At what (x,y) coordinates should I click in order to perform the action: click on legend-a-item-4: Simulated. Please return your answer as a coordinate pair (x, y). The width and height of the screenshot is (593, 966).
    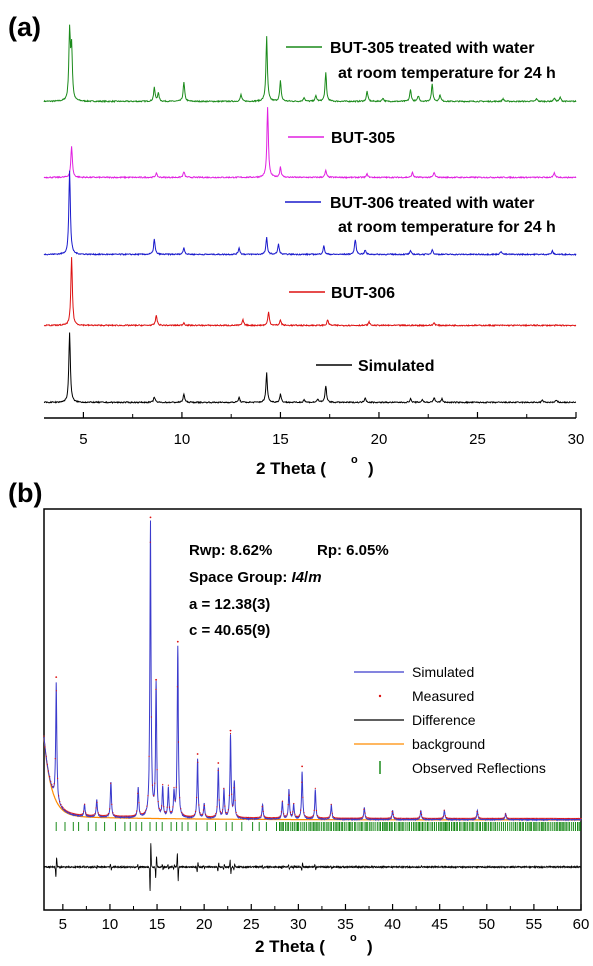
    Looking at the image, I should click on (375, 366).